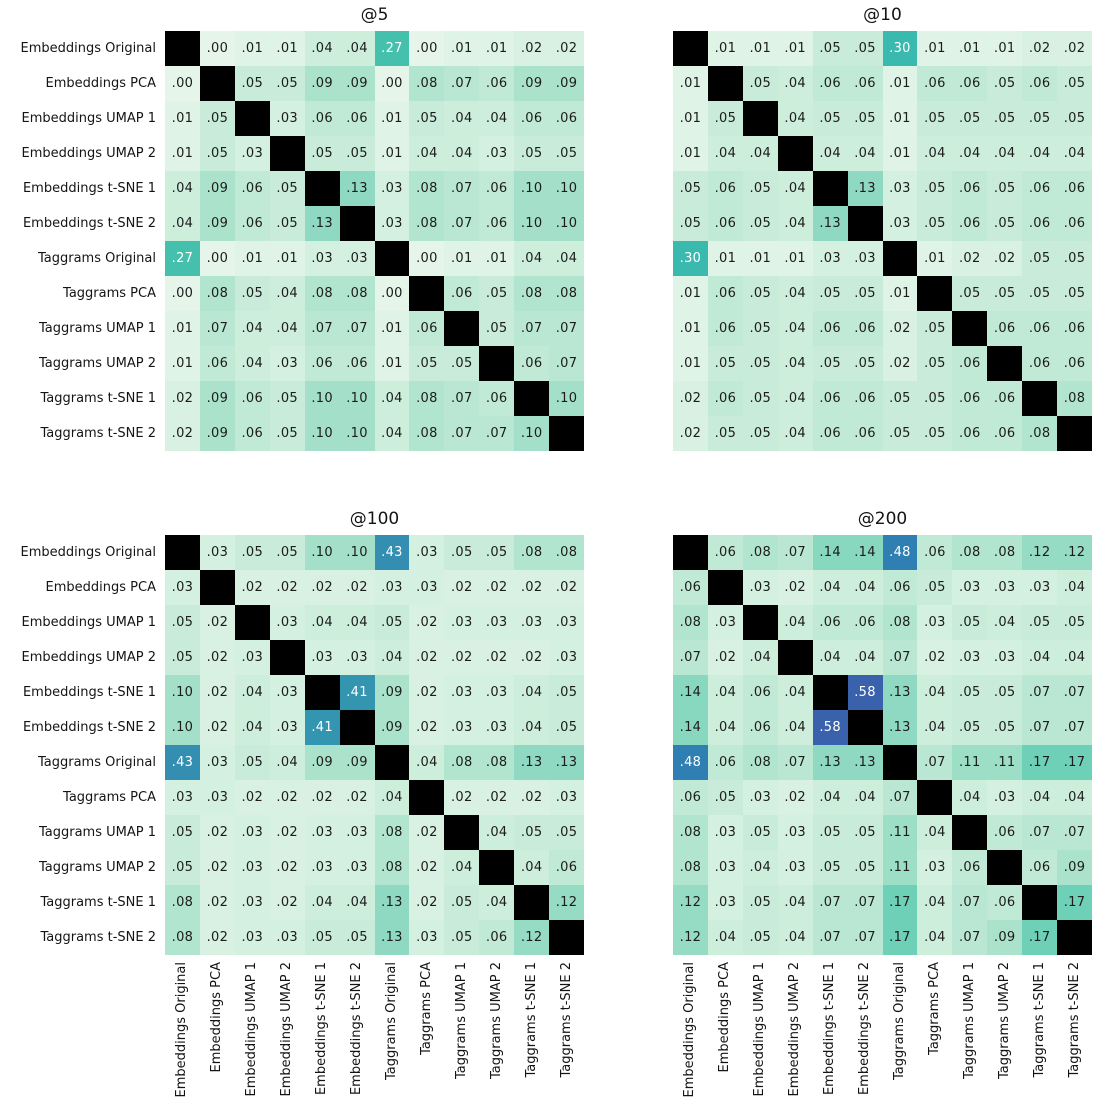  I want to click on heatmap-cell: .27, so click(392, 48).